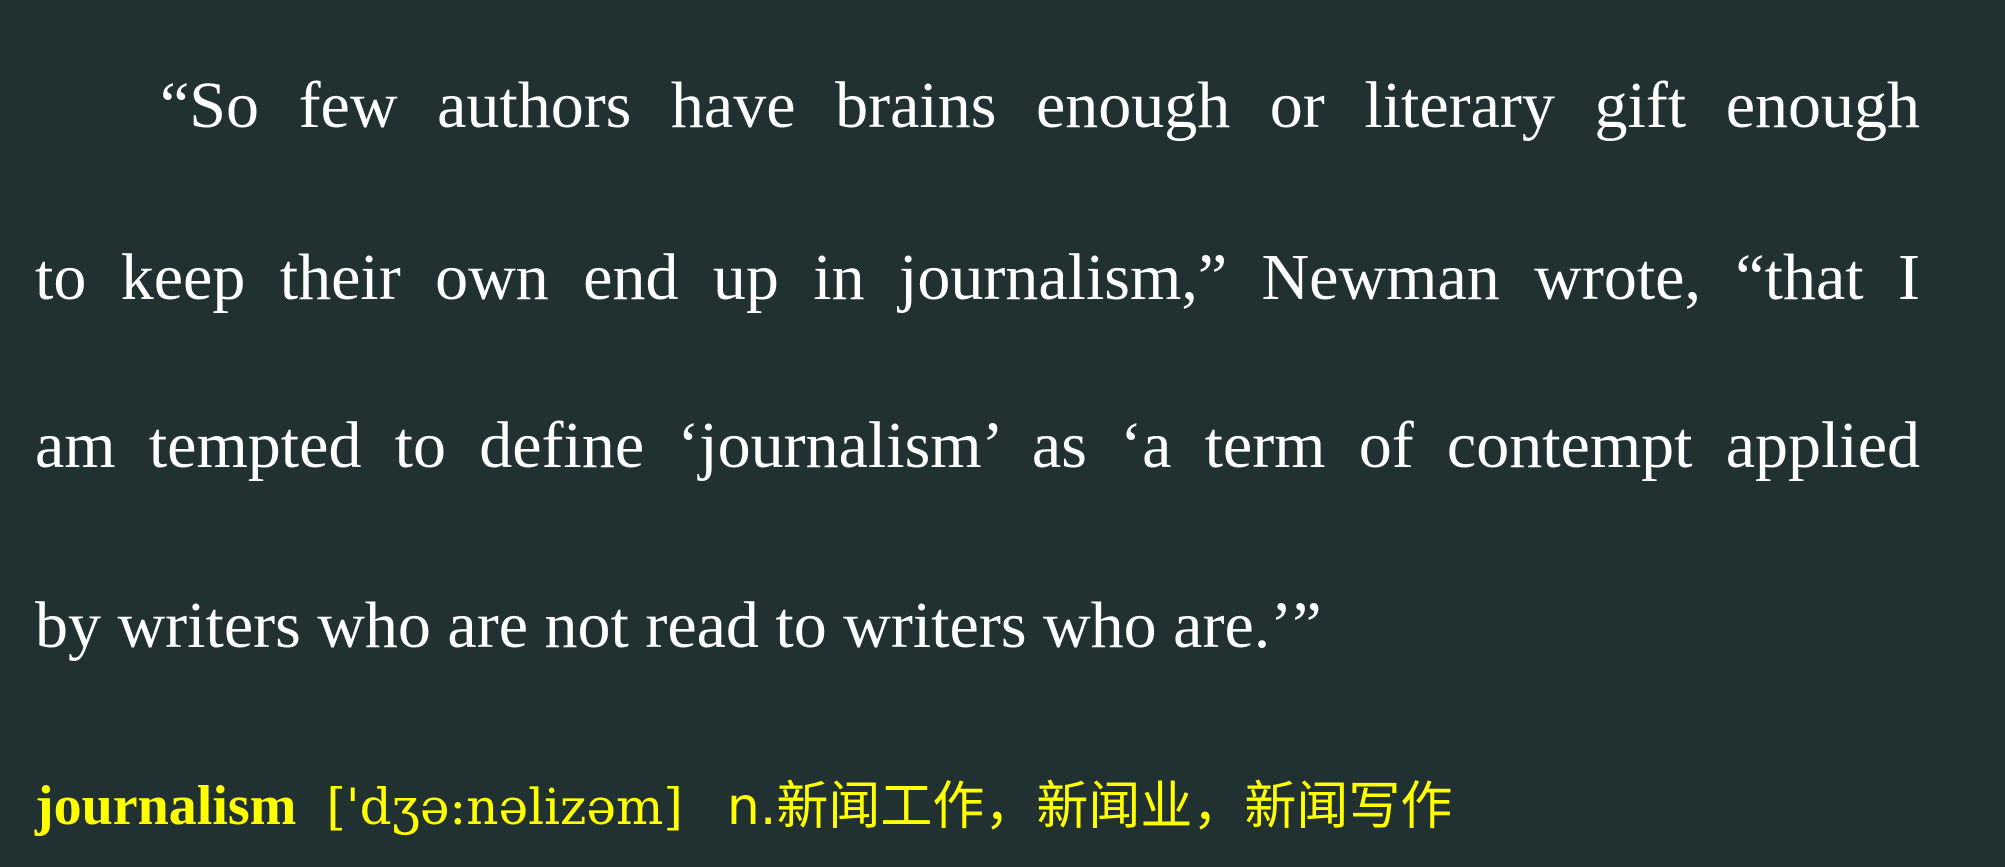 Image resolution: width=2005 pixels, height=867 pixels. I want to click on vocabulary-entry: journalism ['dʒə:nəlizəm] n.新闻工作，新闻业，新闻写作, so click(743, 806).